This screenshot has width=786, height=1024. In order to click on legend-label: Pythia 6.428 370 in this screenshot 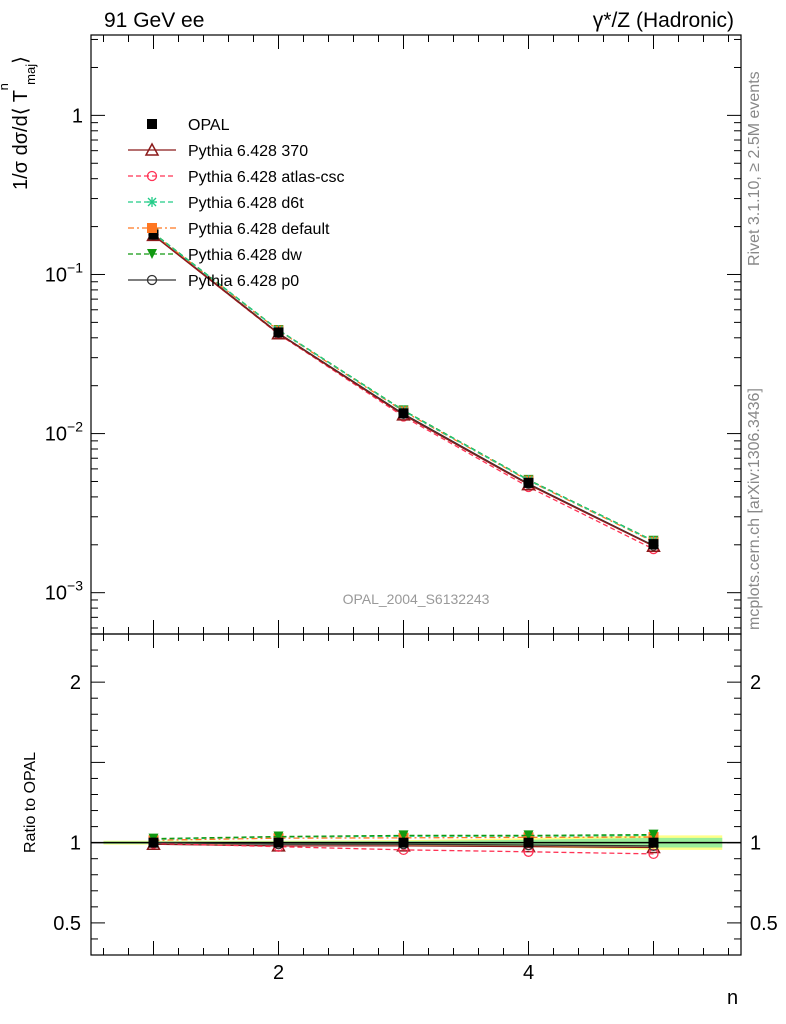, I will do `click(248, 151)`.